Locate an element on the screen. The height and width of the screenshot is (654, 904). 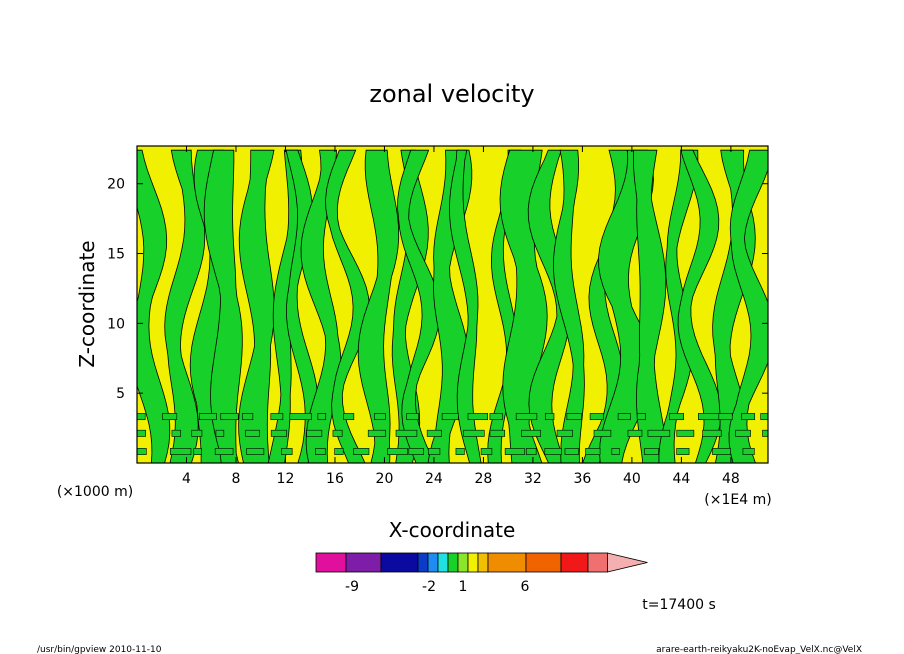
time-label: t=17400 s is located at coordinates (679, 605).